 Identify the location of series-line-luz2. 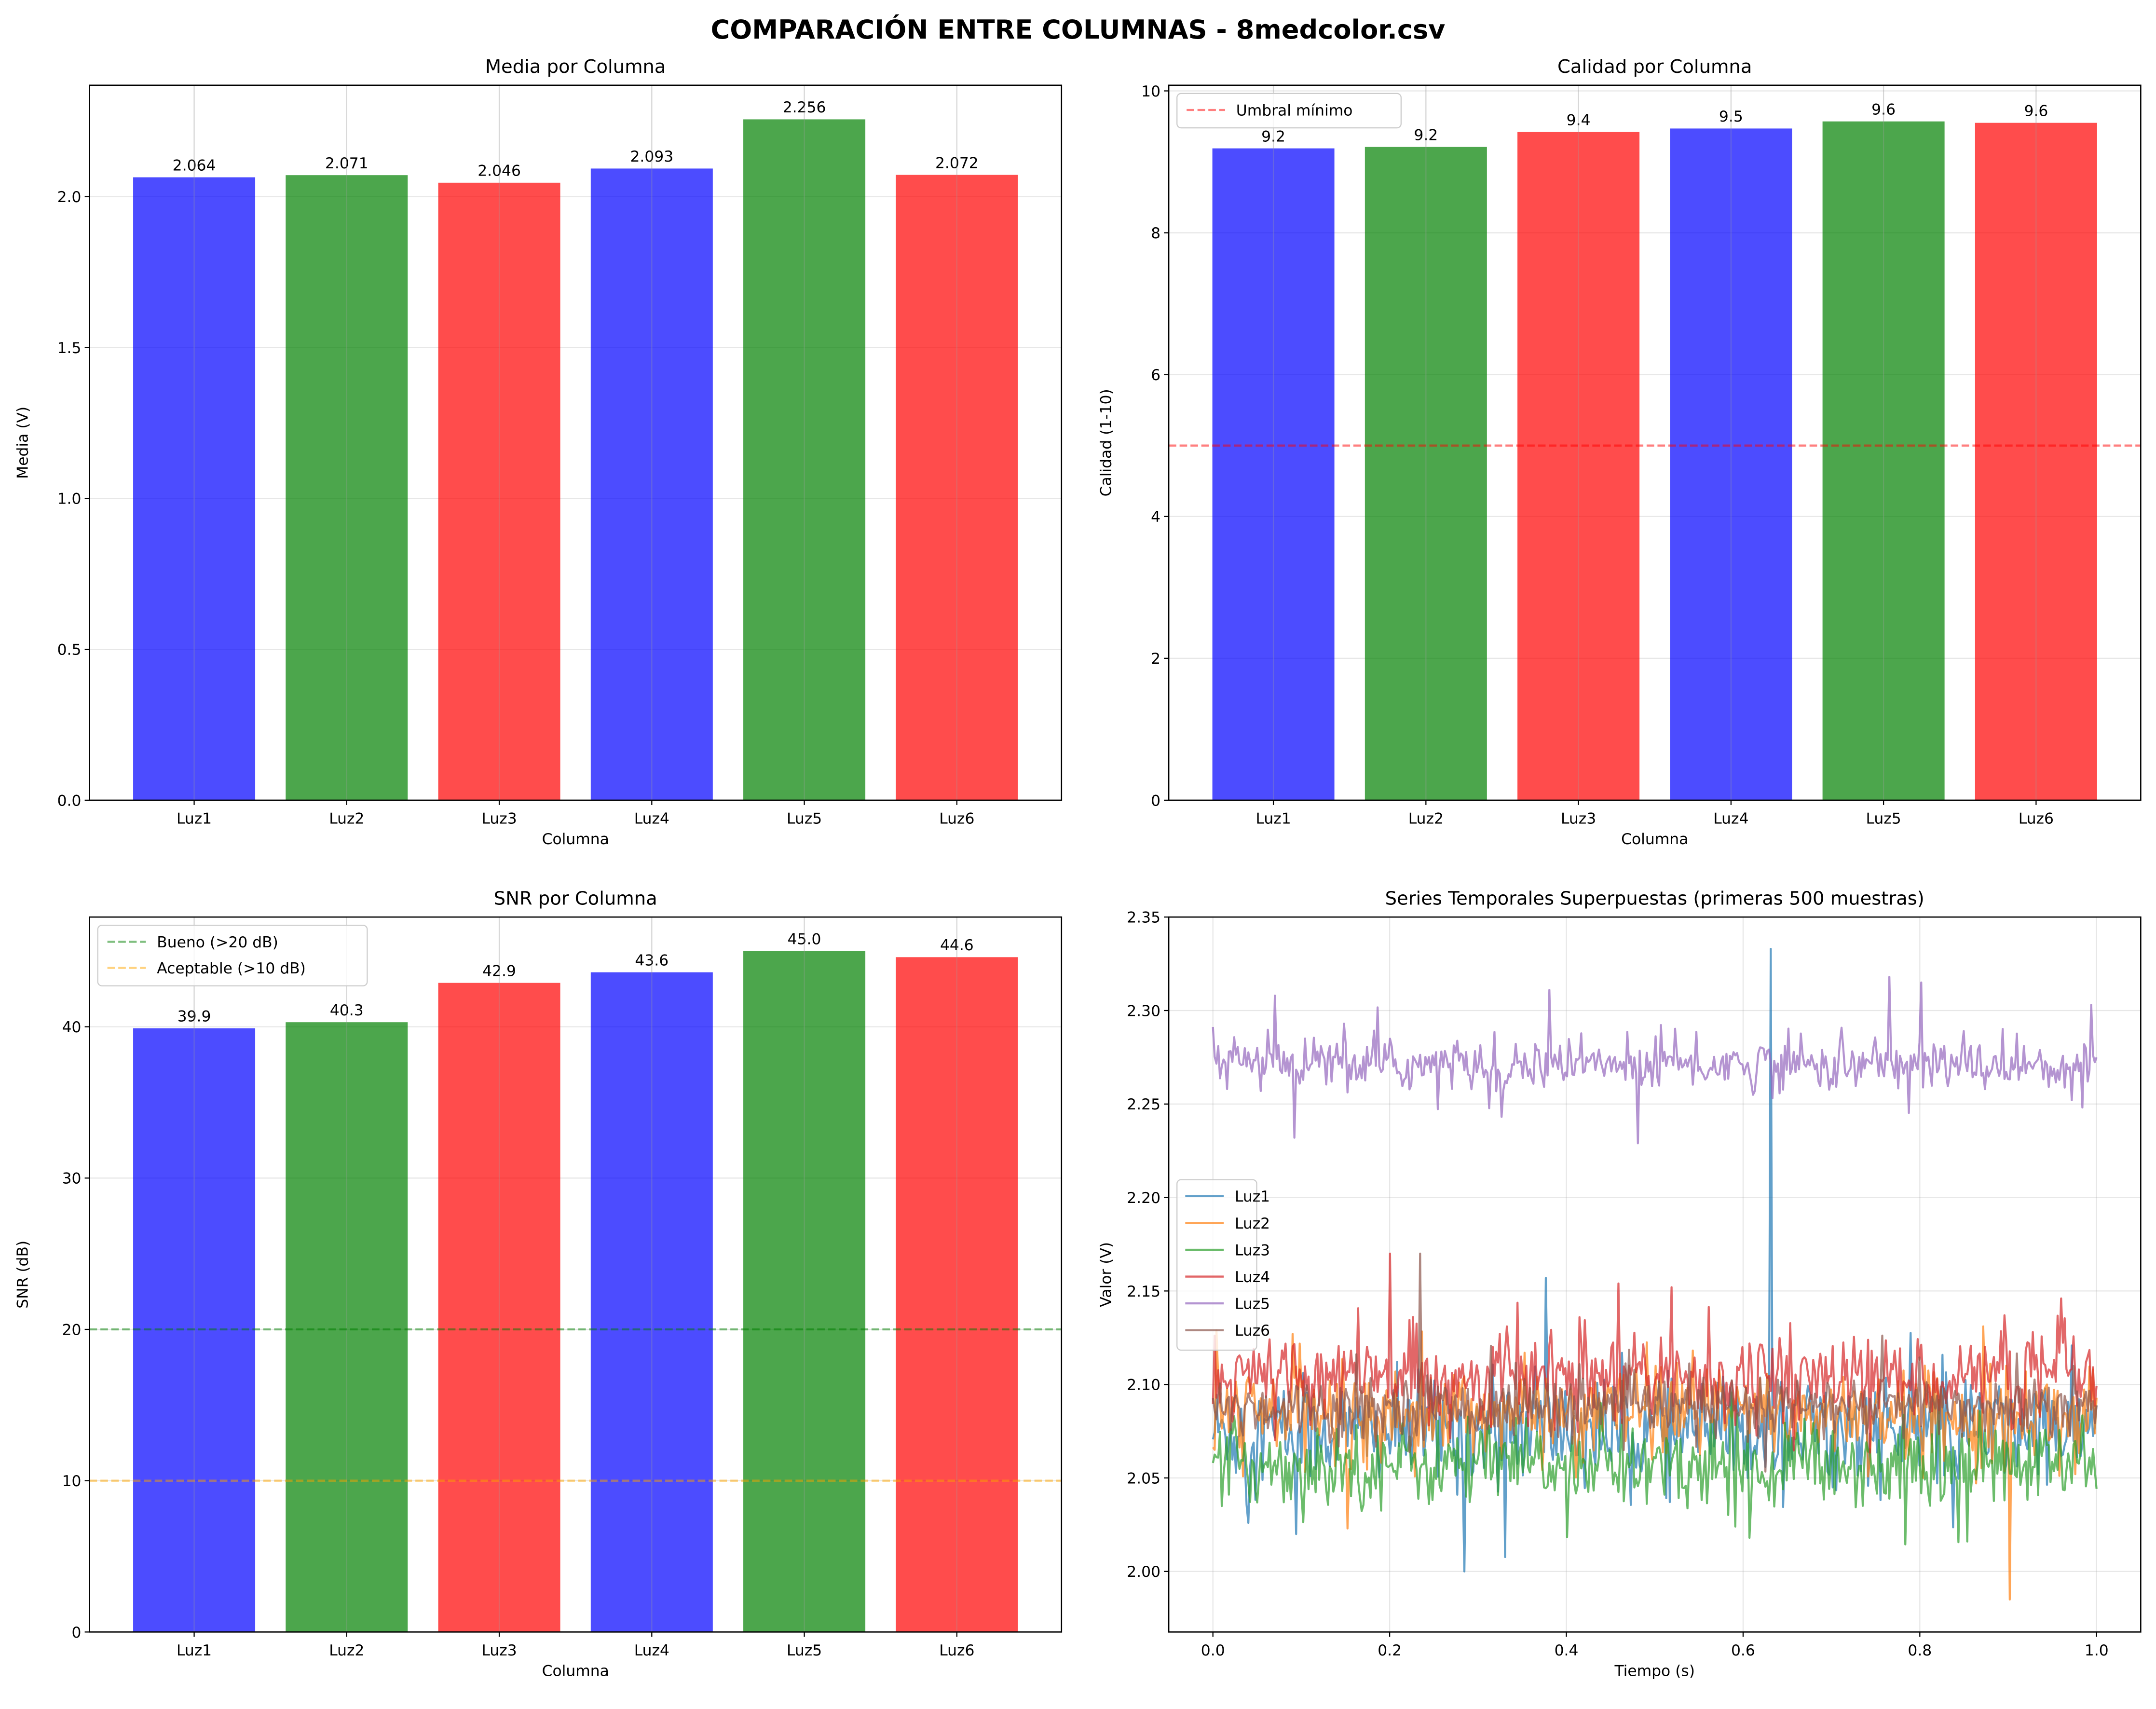
(1655, 1463).